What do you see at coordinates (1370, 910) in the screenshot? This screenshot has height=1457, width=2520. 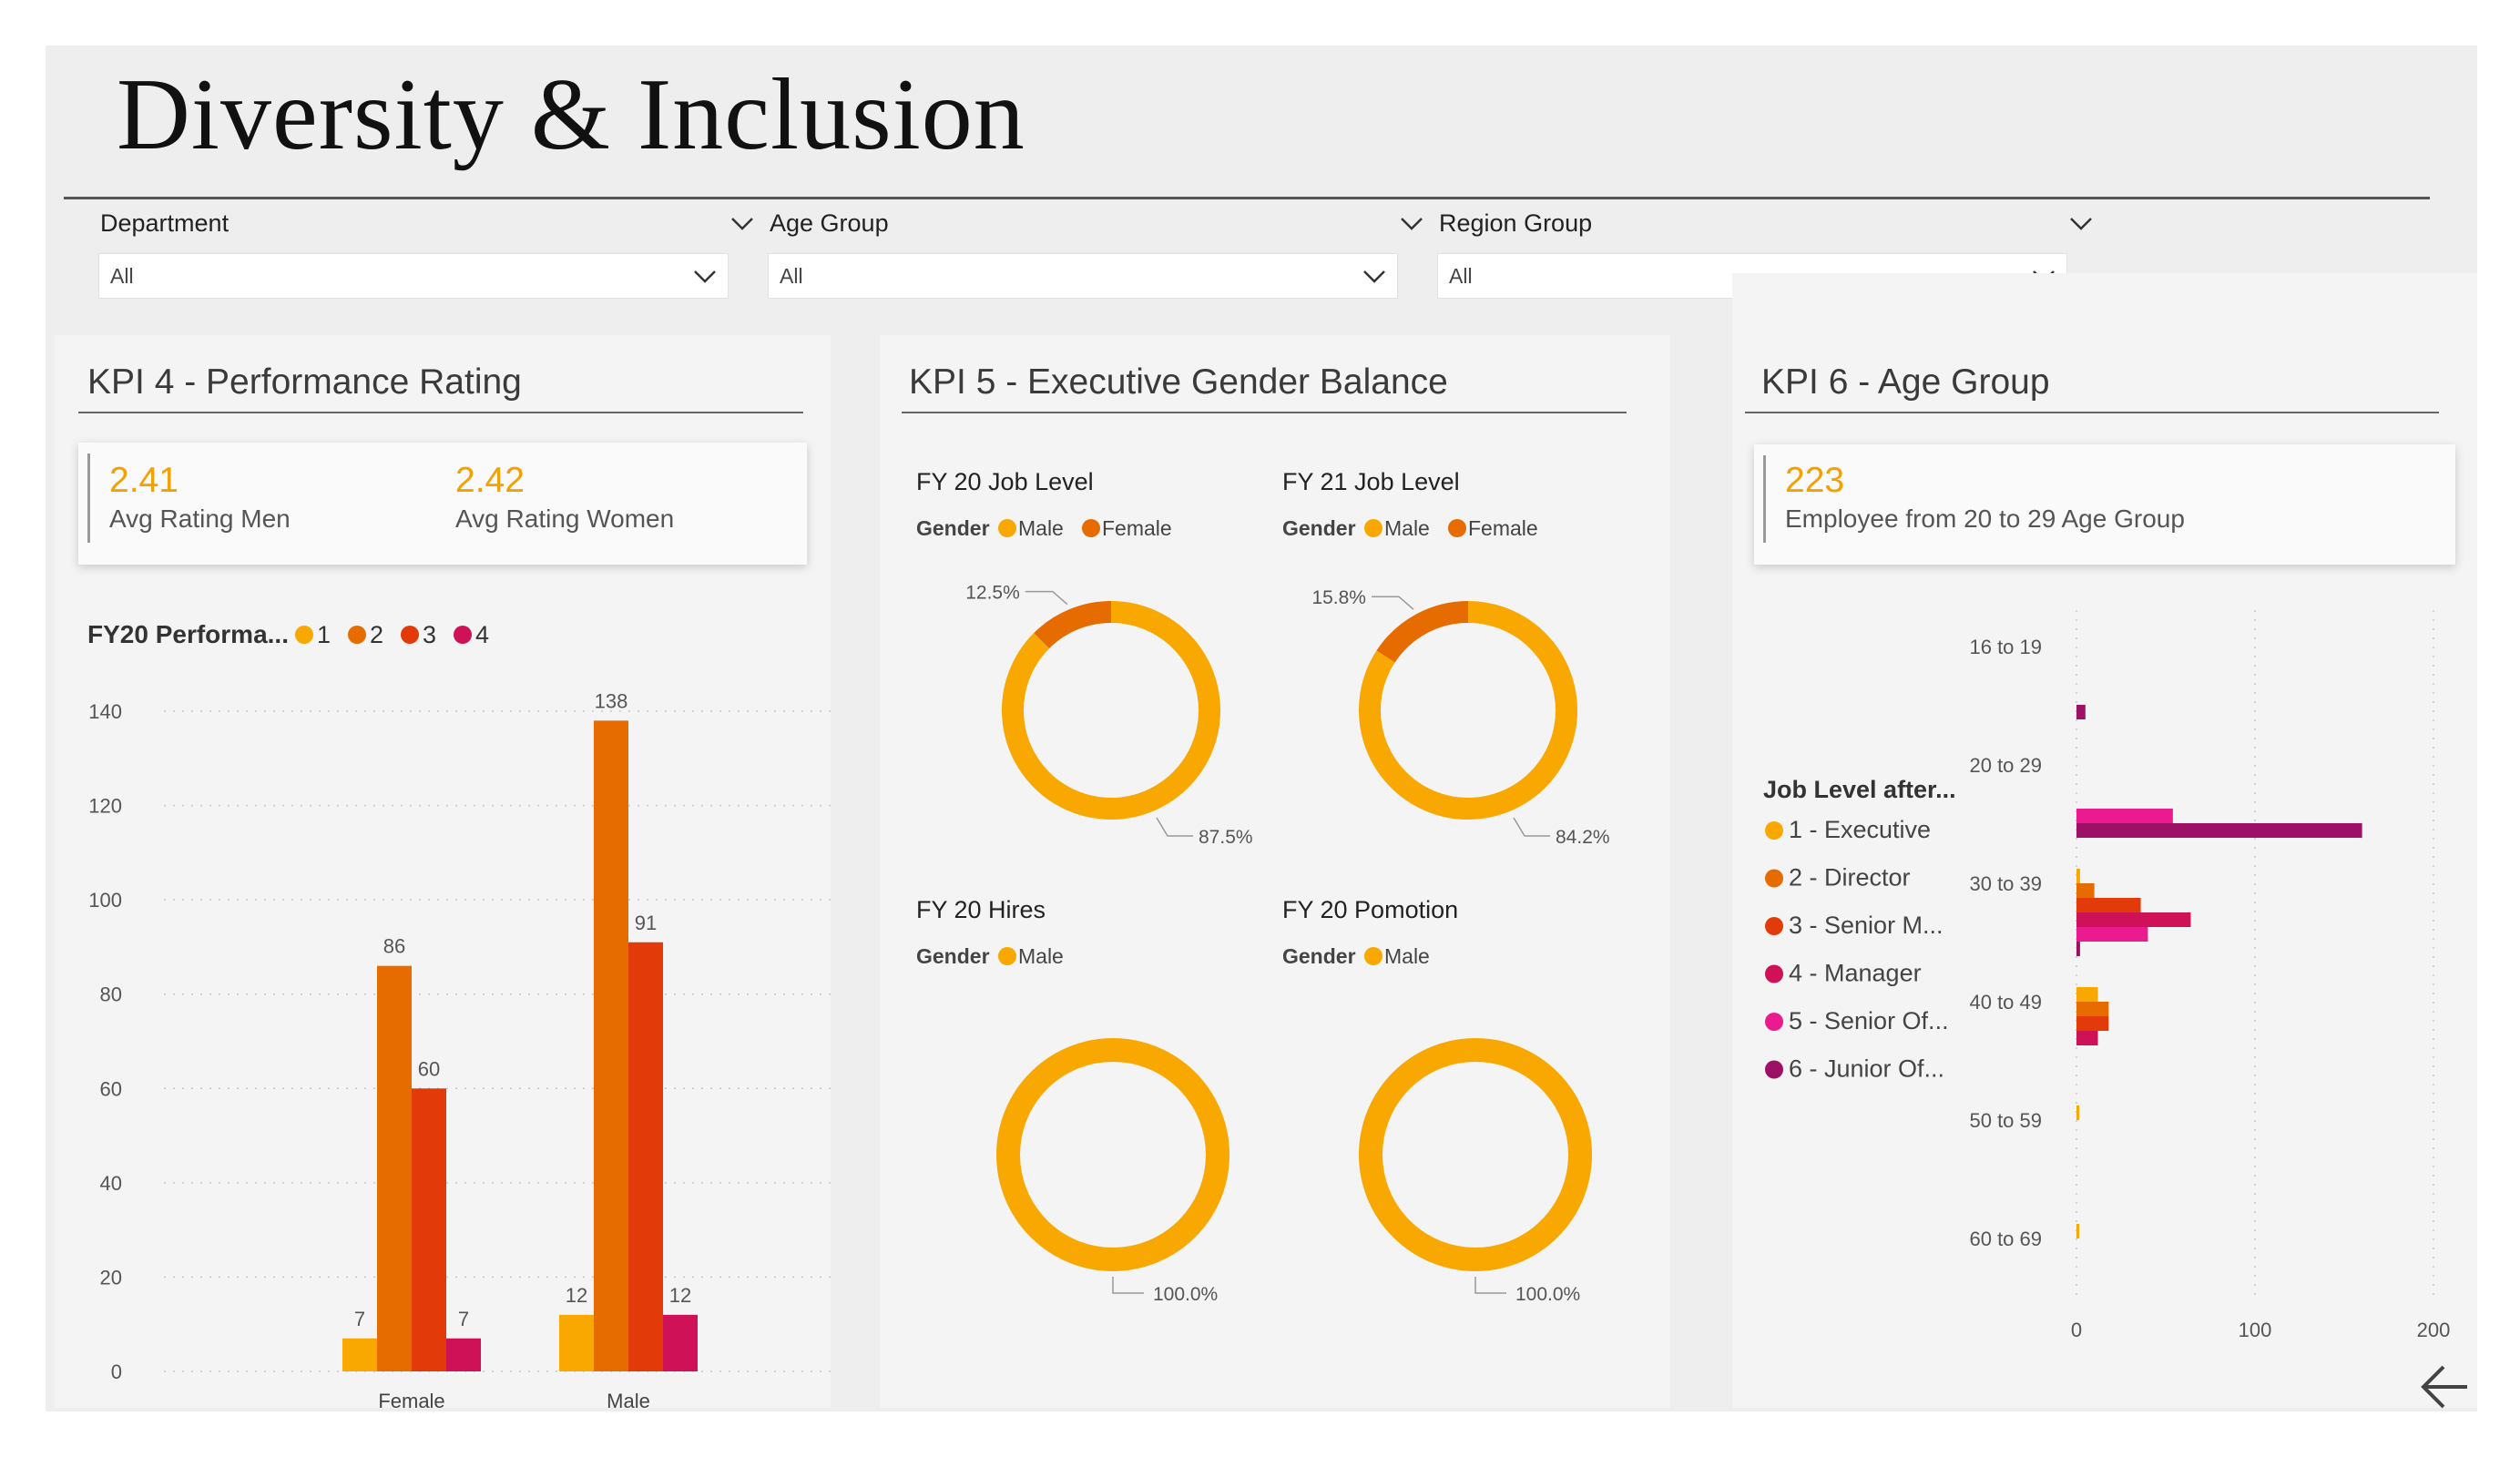 I see `chart-title: FY 20 Pomotion` at bounding box center [1370, 910].